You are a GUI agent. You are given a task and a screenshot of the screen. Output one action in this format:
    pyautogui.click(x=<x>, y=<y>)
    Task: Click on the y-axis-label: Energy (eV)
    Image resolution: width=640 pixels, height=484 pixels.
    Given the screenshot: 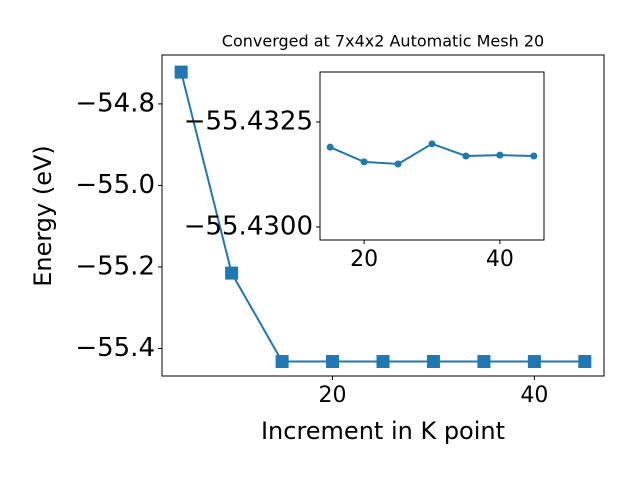 What is the action you would take?
    pyautogui.click(x=43, y=216)
    